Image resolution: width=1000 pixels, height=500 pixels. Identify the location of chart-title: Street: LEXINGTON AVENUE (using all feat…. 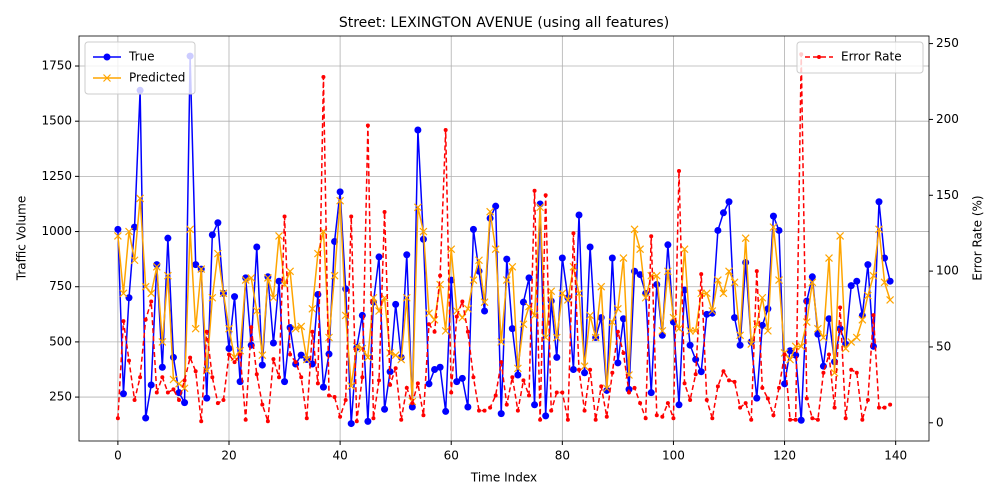
(504, 23).